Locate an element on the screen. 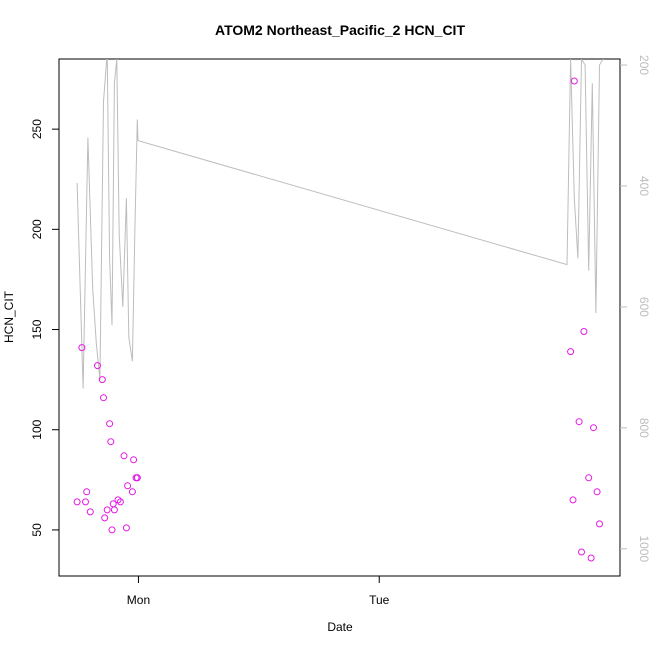 Image resolution: width=650 pixels, height=650 pixels. right-y-tick-label: 400 is located at coordinates (643, 186).